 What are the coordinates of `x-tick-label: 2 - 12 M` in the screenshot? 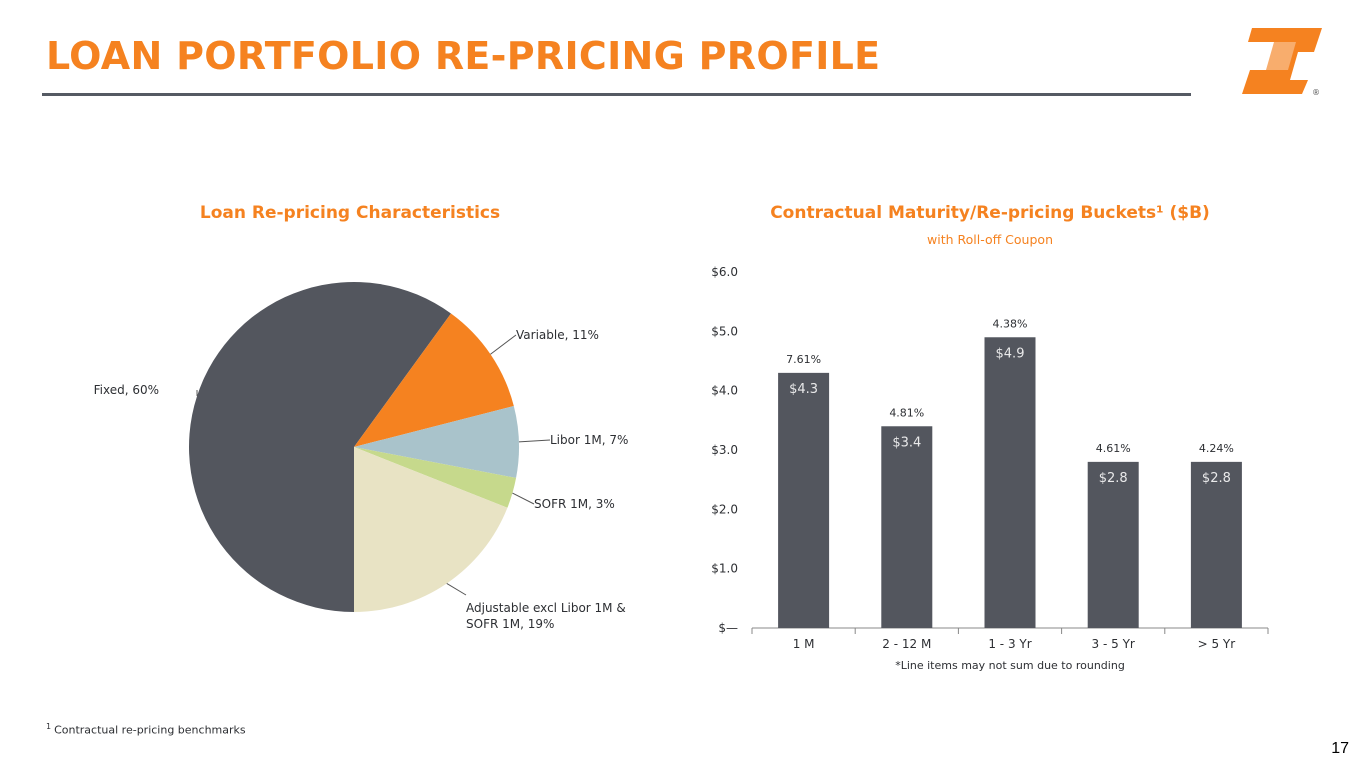 It's located at (906, 644).